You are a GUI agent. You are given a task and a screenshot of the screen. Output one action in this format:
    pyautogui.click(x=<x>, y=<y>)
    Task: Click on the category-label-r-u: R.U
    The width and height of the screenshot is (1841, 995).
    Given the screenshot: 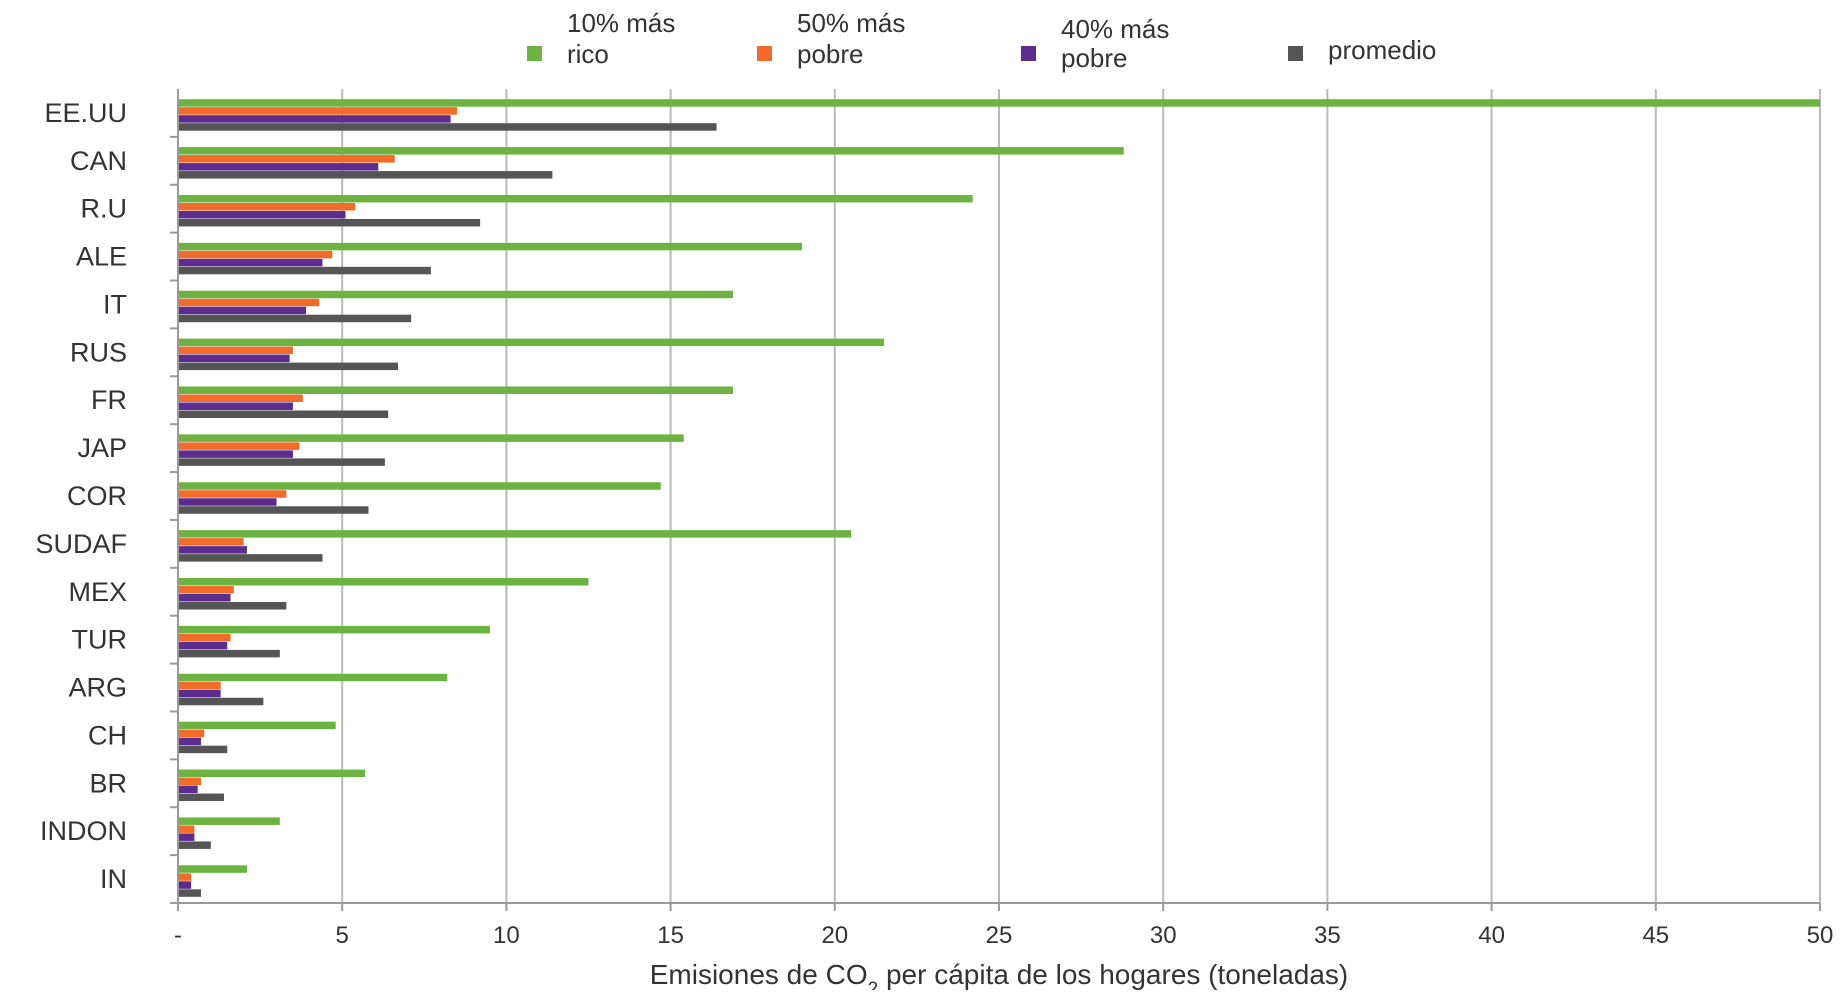 What is the action you would take?
    pyautogui.click(x=104, y=209)
    